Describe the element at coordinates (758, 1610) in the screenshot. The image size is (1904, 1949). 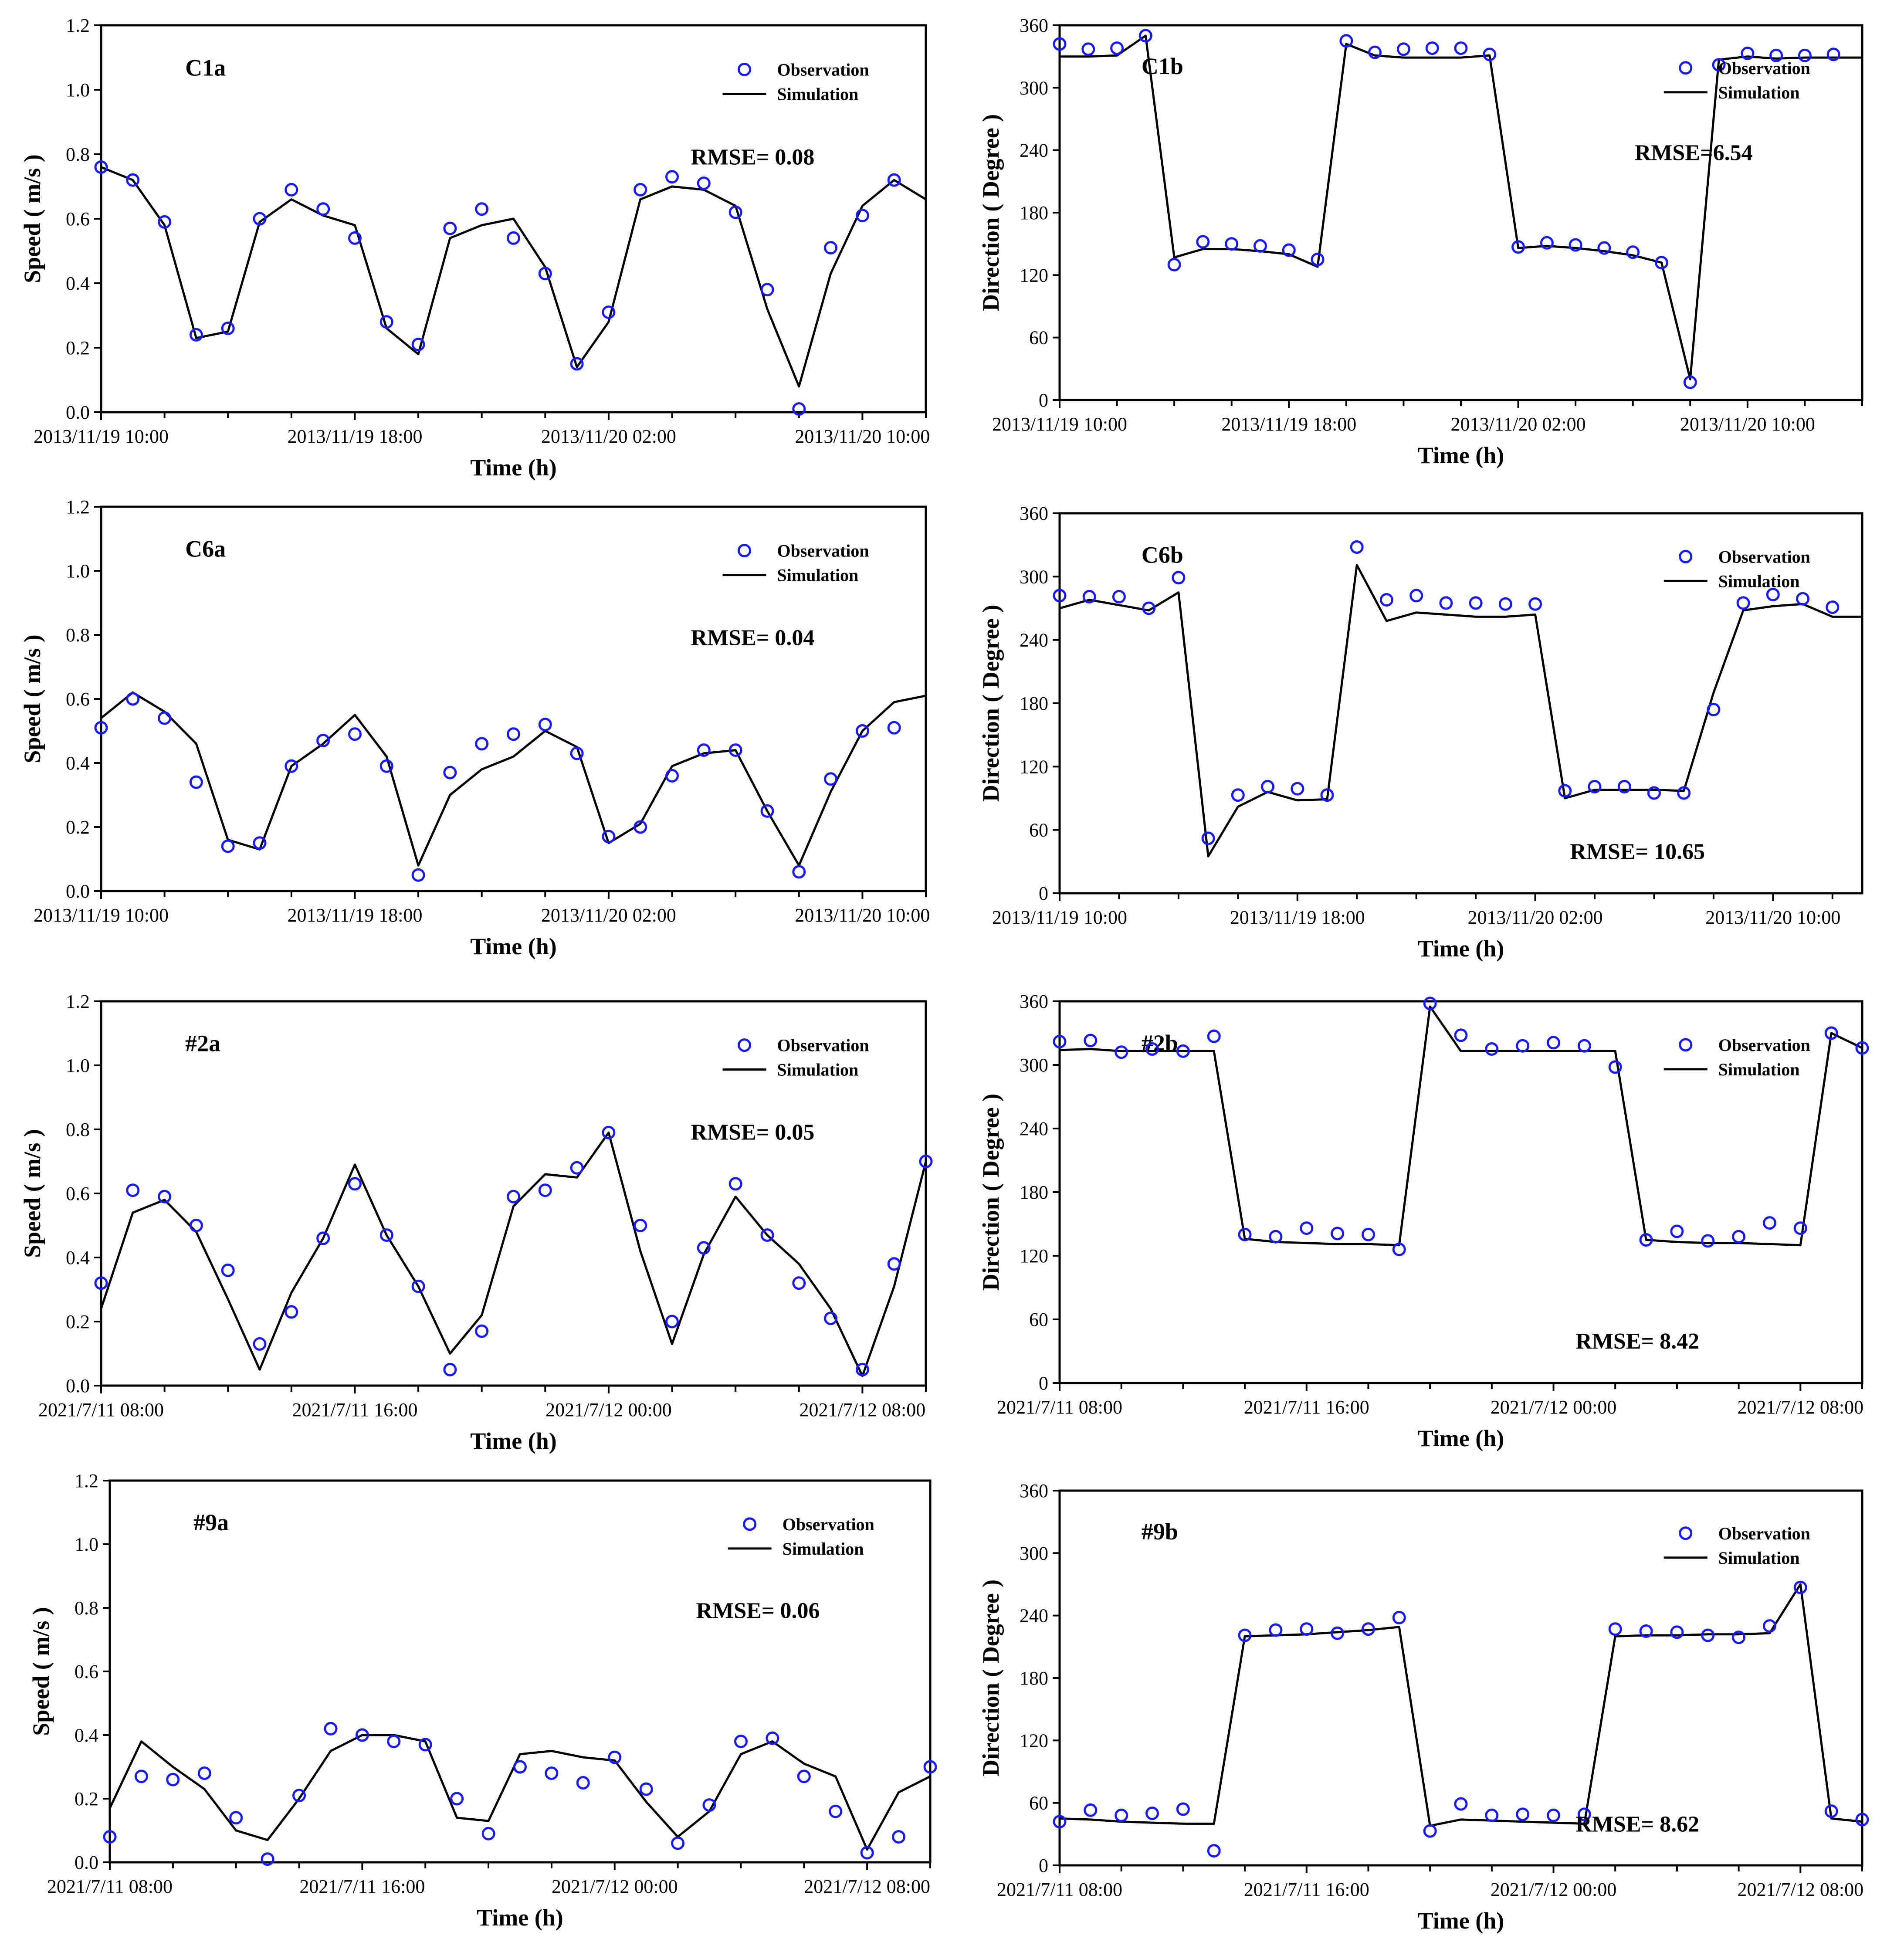
I see `rmse-annotation: RMSE= 0.06` at that location.